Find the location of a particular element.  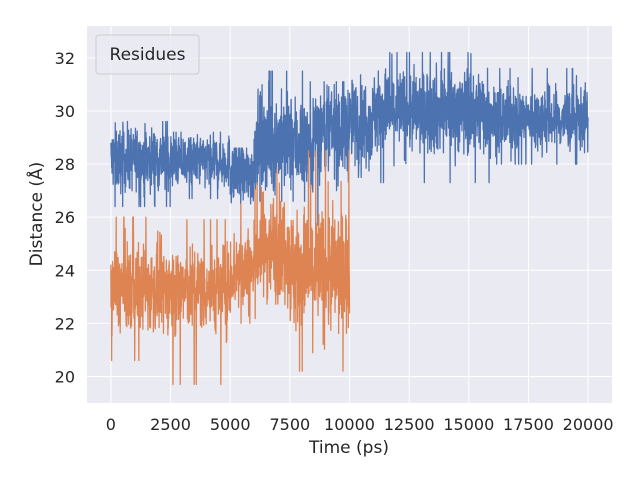

legend: Residues is located at coordinates (147, 54).